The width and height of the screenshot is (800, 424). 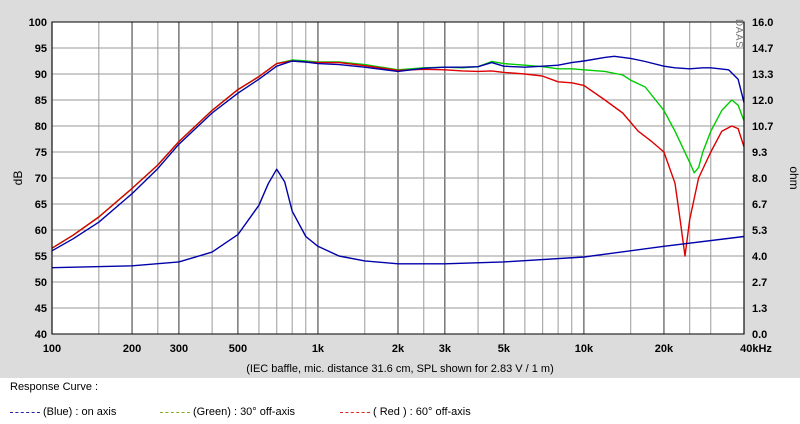 What do you see at coordinates (738, 34) in the screenshot?
I see `brand-watermark: DAAS` at bounding box center [738, 34].